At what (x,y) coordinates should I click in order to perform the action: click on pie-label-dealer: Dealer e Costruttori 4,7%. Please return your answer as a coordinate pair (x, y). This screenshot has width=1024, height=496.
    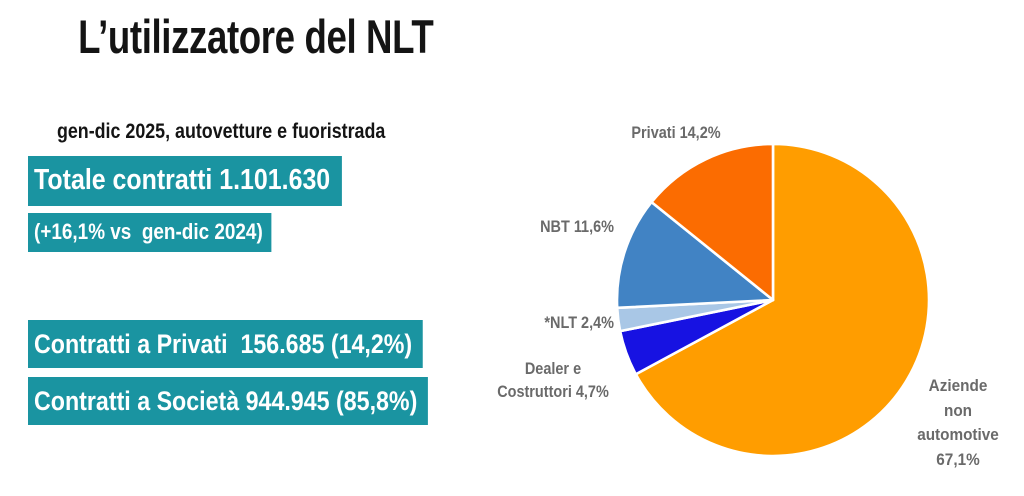
    Looking at the image, I should click on (553, 380).